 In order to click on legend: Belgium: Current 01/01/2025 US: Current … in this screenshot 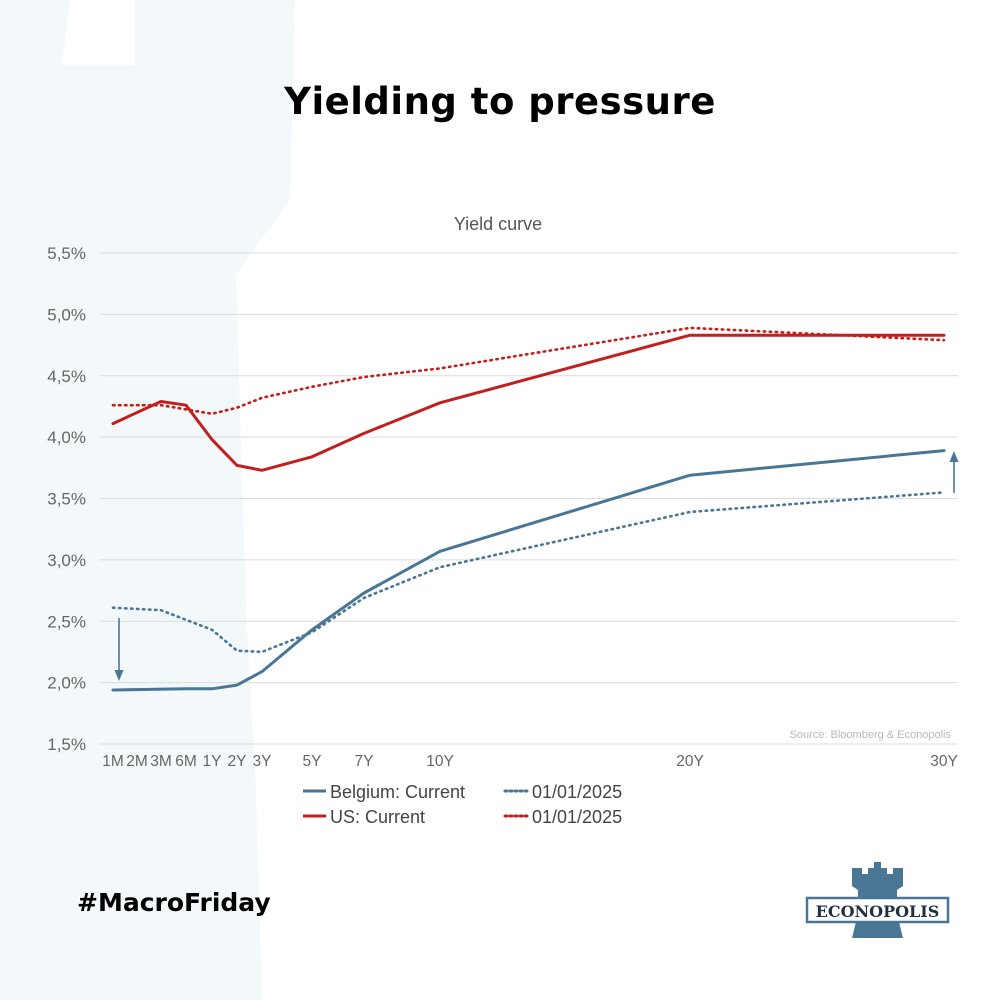, I will do `click(462, 804)`.